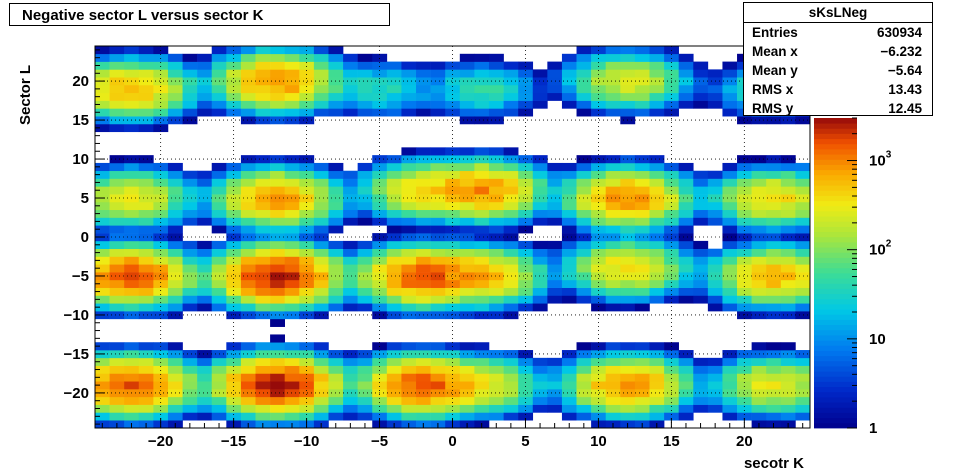 The width and height of the screenshot is (953, 475). I want to click on histogram-title-box: Negative sector L versus sector K, so click(199, 14).